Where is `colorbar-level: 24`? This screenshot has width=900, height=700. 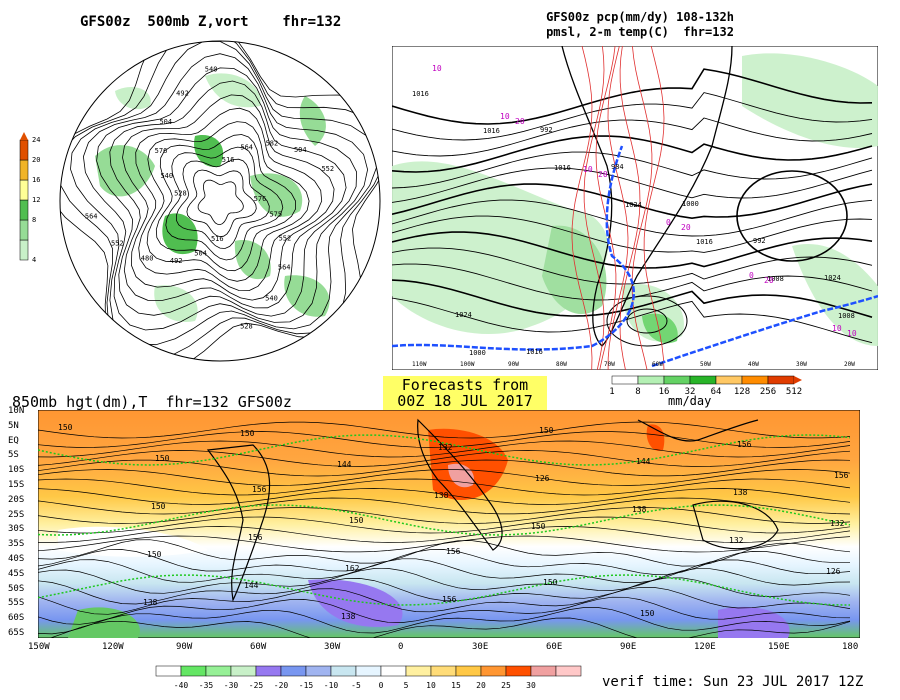
colorbar-level: 24 is located at coordinates (36, 140).